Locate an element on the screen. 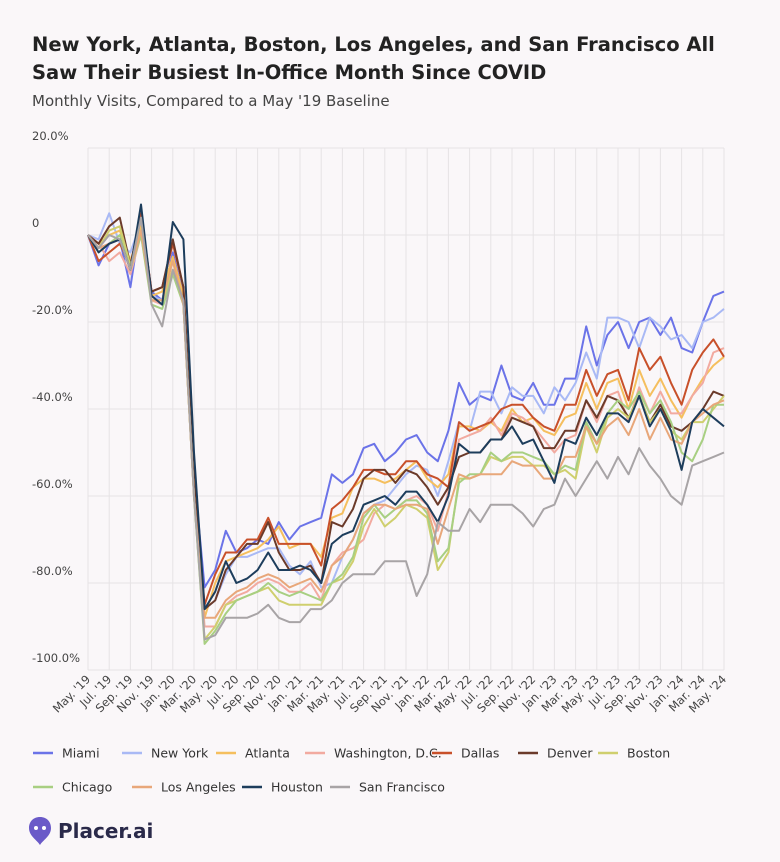 The width and height of the screenshot is (780, 862). y-tick-label: -40.0% is located at coordinates (52, 397).